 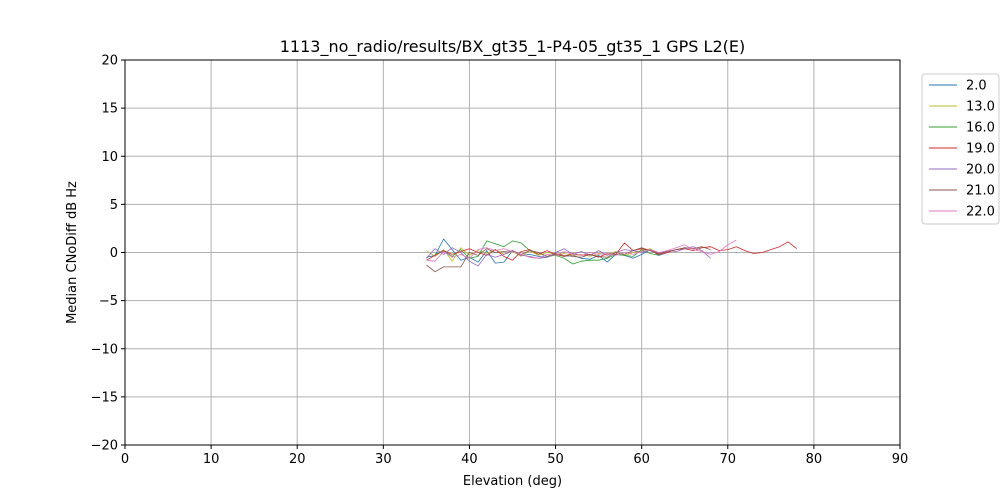 What do you see at coordinates (114, 205) in the screenshot?
I see `y-tick-label: 5` at bounding box center [114, 205].